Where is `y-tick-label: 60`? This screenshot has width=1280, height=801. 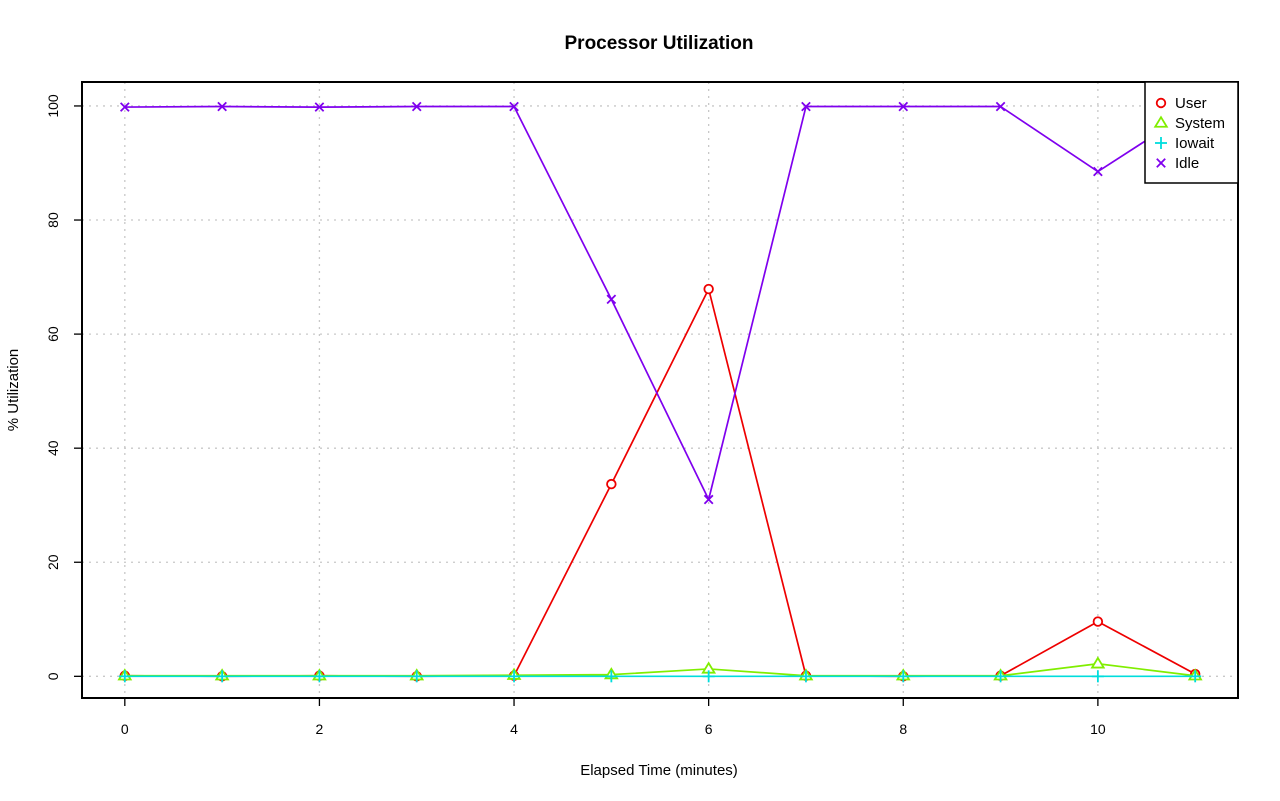 y-tick-label: 60 is located at coordinates (53, 334).